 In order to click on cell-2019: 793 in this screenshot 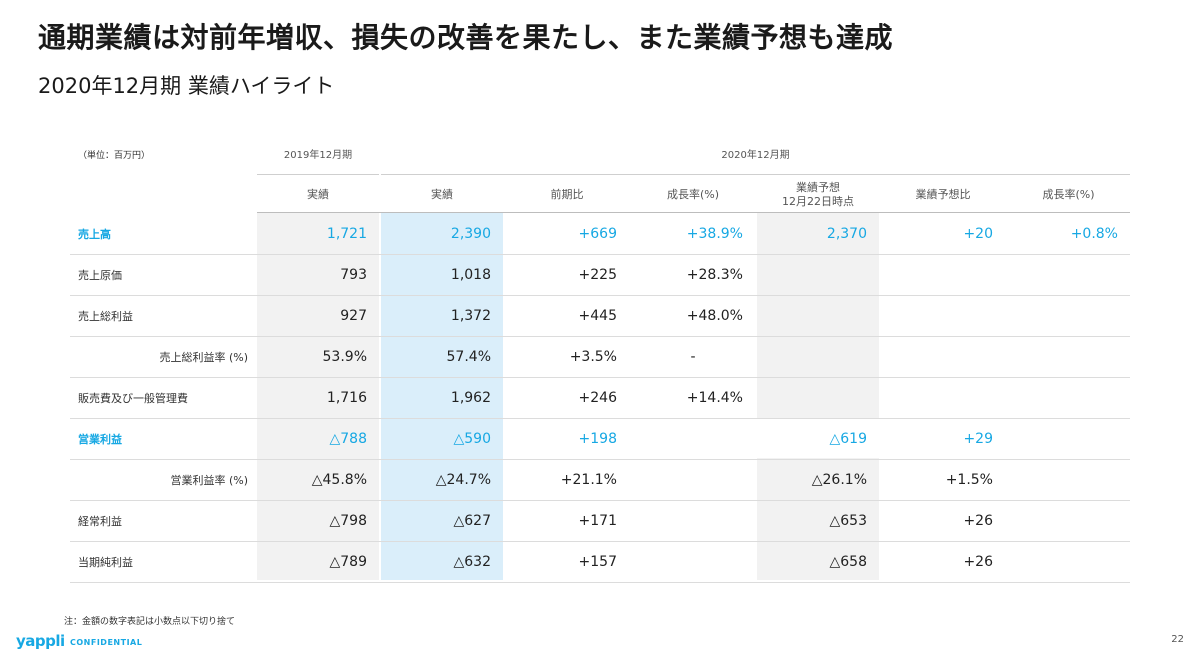, I will do `click(353, 275)`.